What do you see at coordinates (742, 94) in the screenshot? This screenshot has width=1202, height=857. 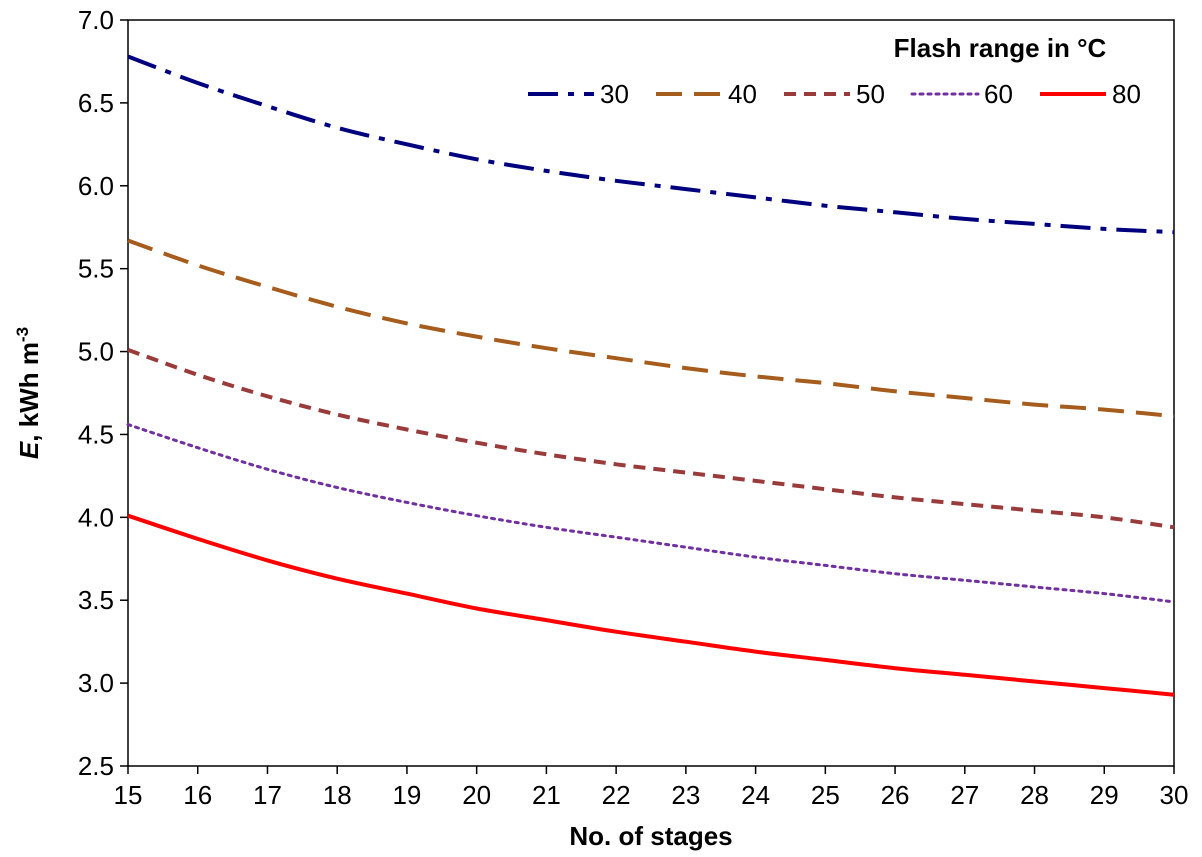 I see `legend-label-40: 40` at bounding box center [742, 94].